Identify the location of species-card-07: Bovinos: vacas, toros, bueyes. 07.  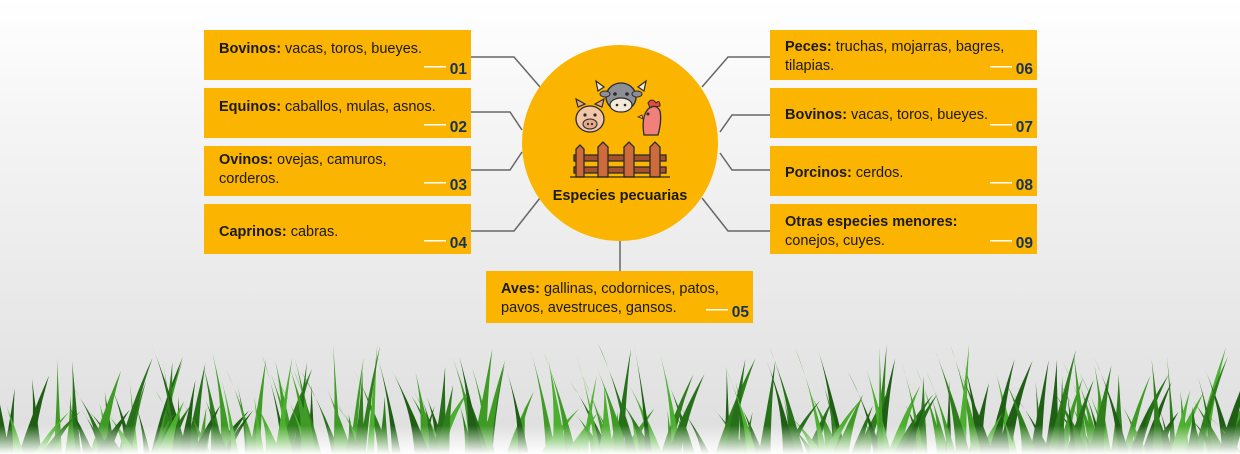
(903, 113).